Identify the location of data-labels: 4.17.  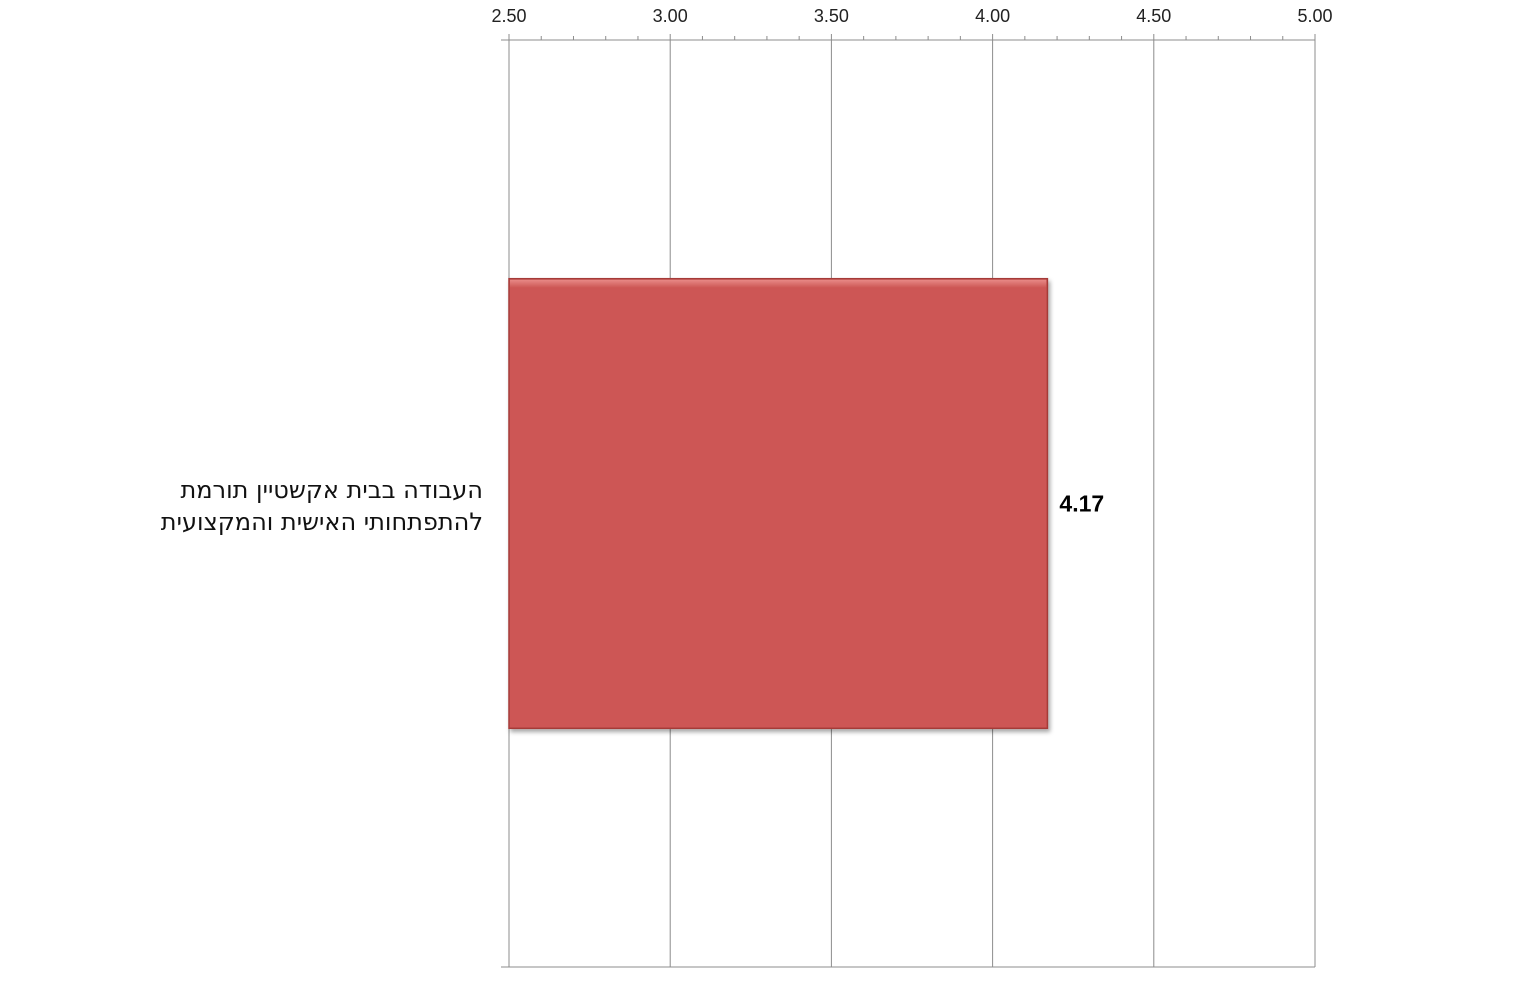
(1081, 504).